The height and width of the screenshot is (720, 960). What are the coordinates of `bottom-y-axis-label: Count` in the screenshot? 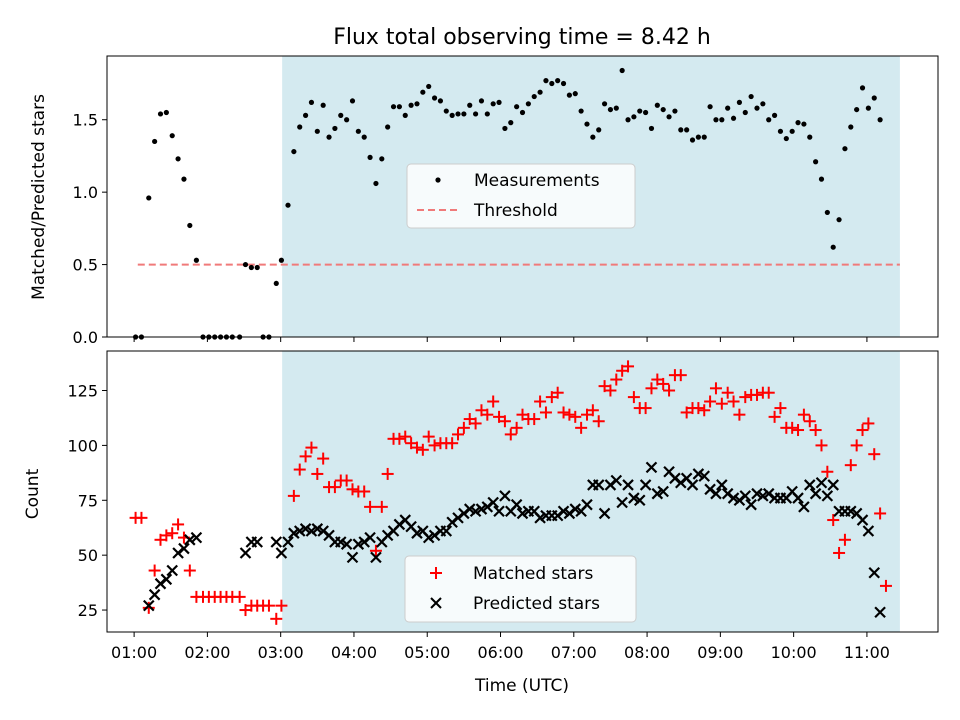 It's located at (33, 493).